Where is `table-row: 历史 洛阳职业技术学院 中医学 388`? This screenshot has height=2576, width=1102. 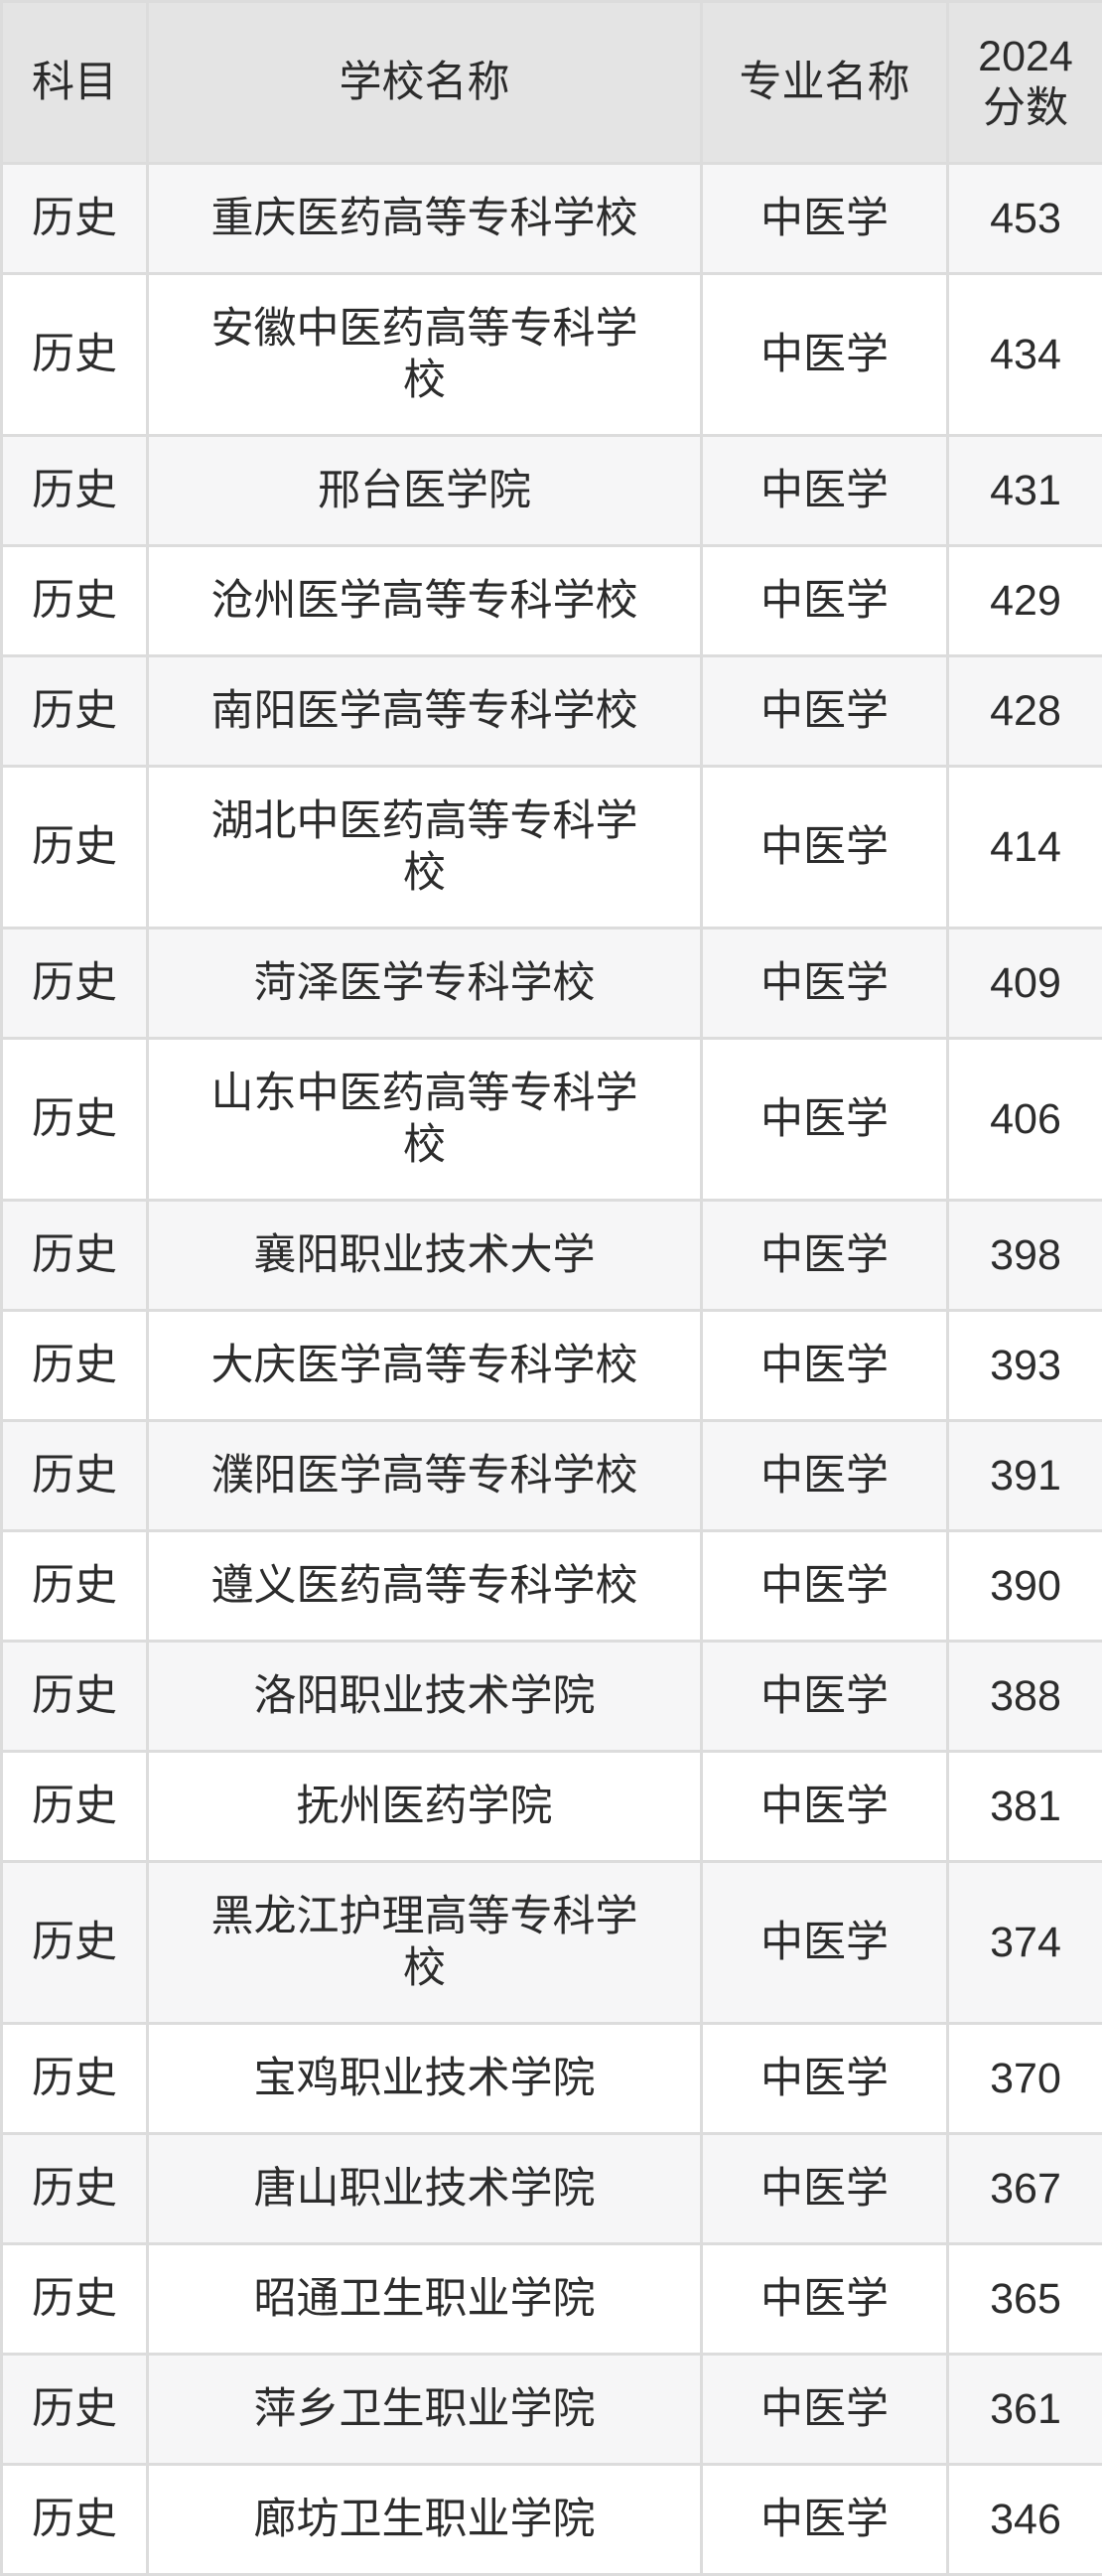
table-row: 历史 洛阳职业技术学院 中医学 388 is located at coordinates (552, 1697).